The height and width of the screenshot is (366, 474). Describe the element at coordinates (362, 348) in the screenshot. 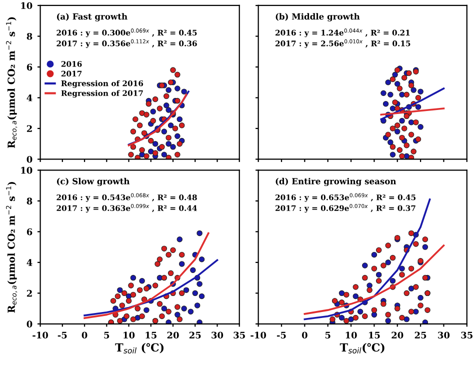

I see `x-axis-title: T$_{soil}$(℃)` at that location.